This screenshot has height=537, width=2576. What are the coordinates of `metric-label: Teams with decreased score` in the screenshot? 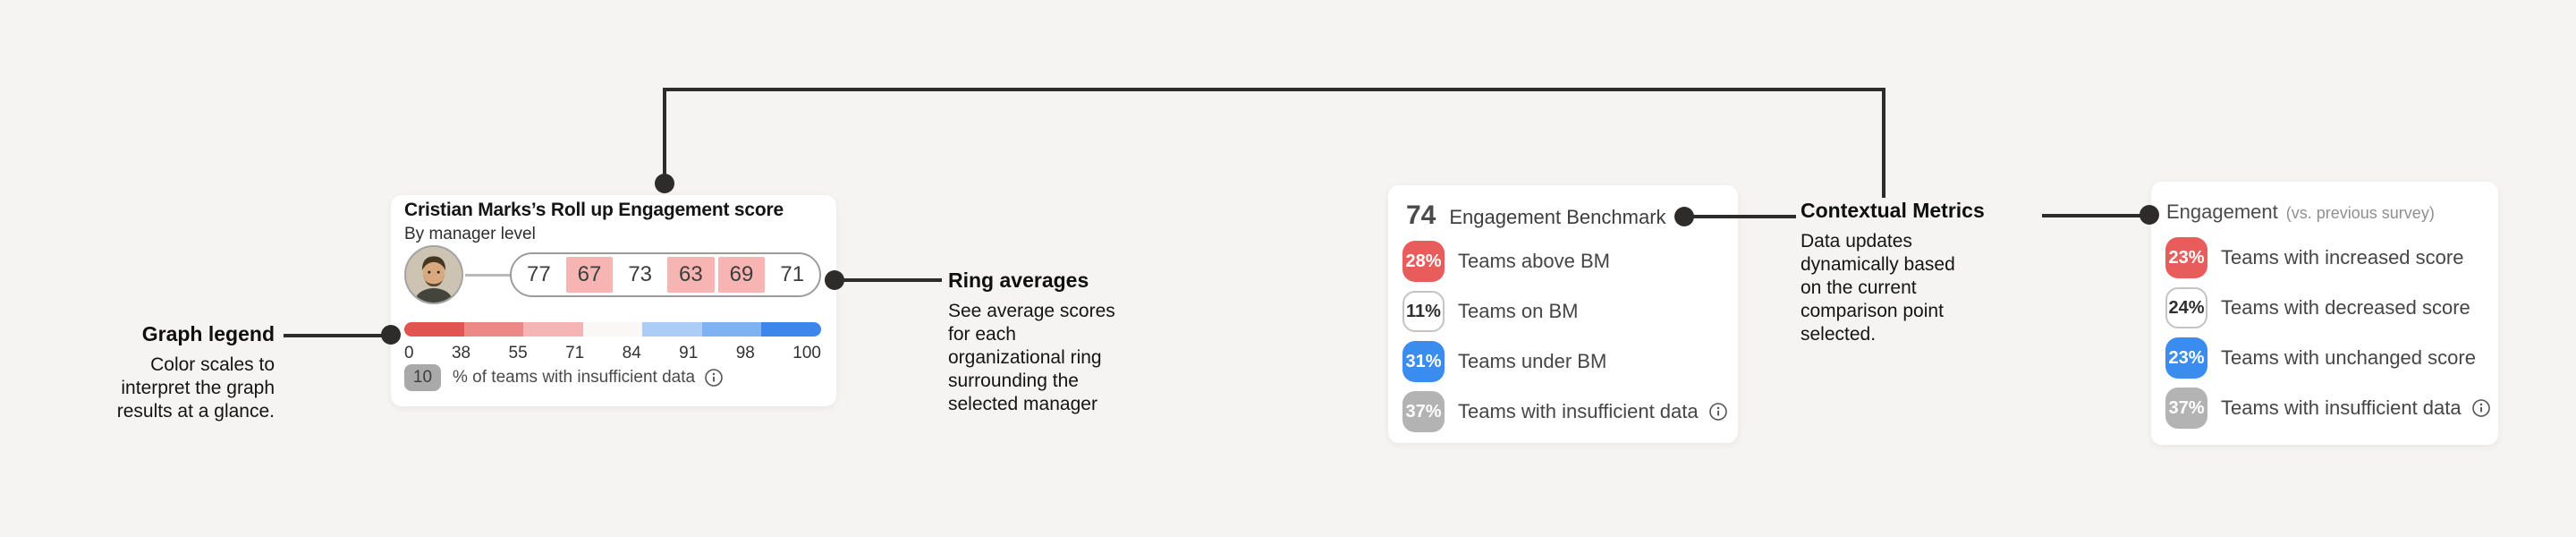 It's located at (2345, 307).